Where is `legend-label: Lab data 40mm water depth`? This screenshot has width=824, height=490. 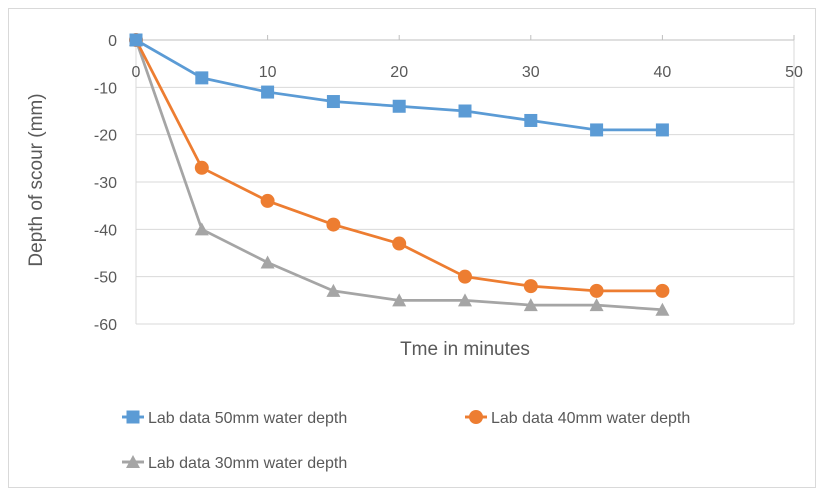 legend-label: Lab data 40mm water depth is located at coordinates (590, 418).